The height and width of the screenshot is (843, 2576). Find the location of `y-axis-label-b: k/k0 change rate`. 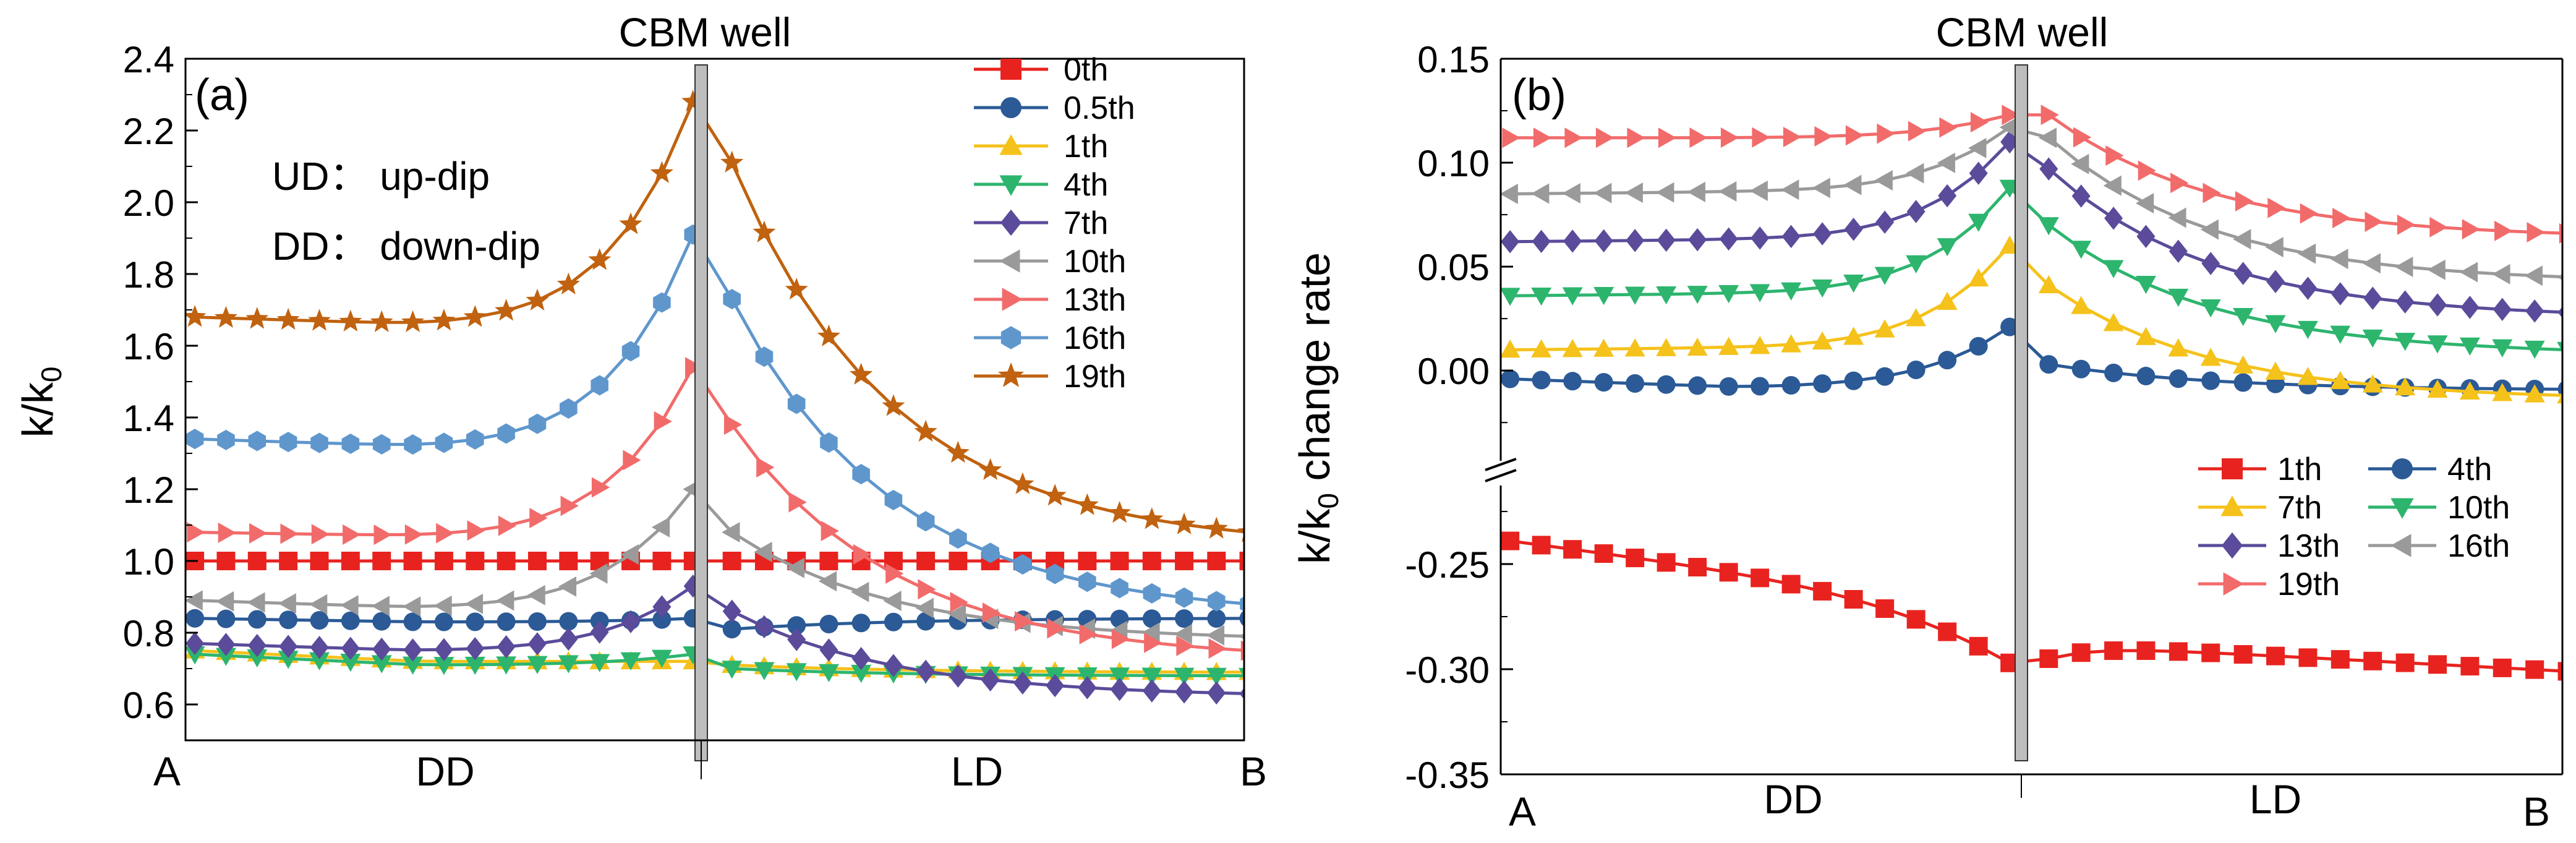

y-axis-label-b: k/k0 change rate is located at coordinates (1317, 408).